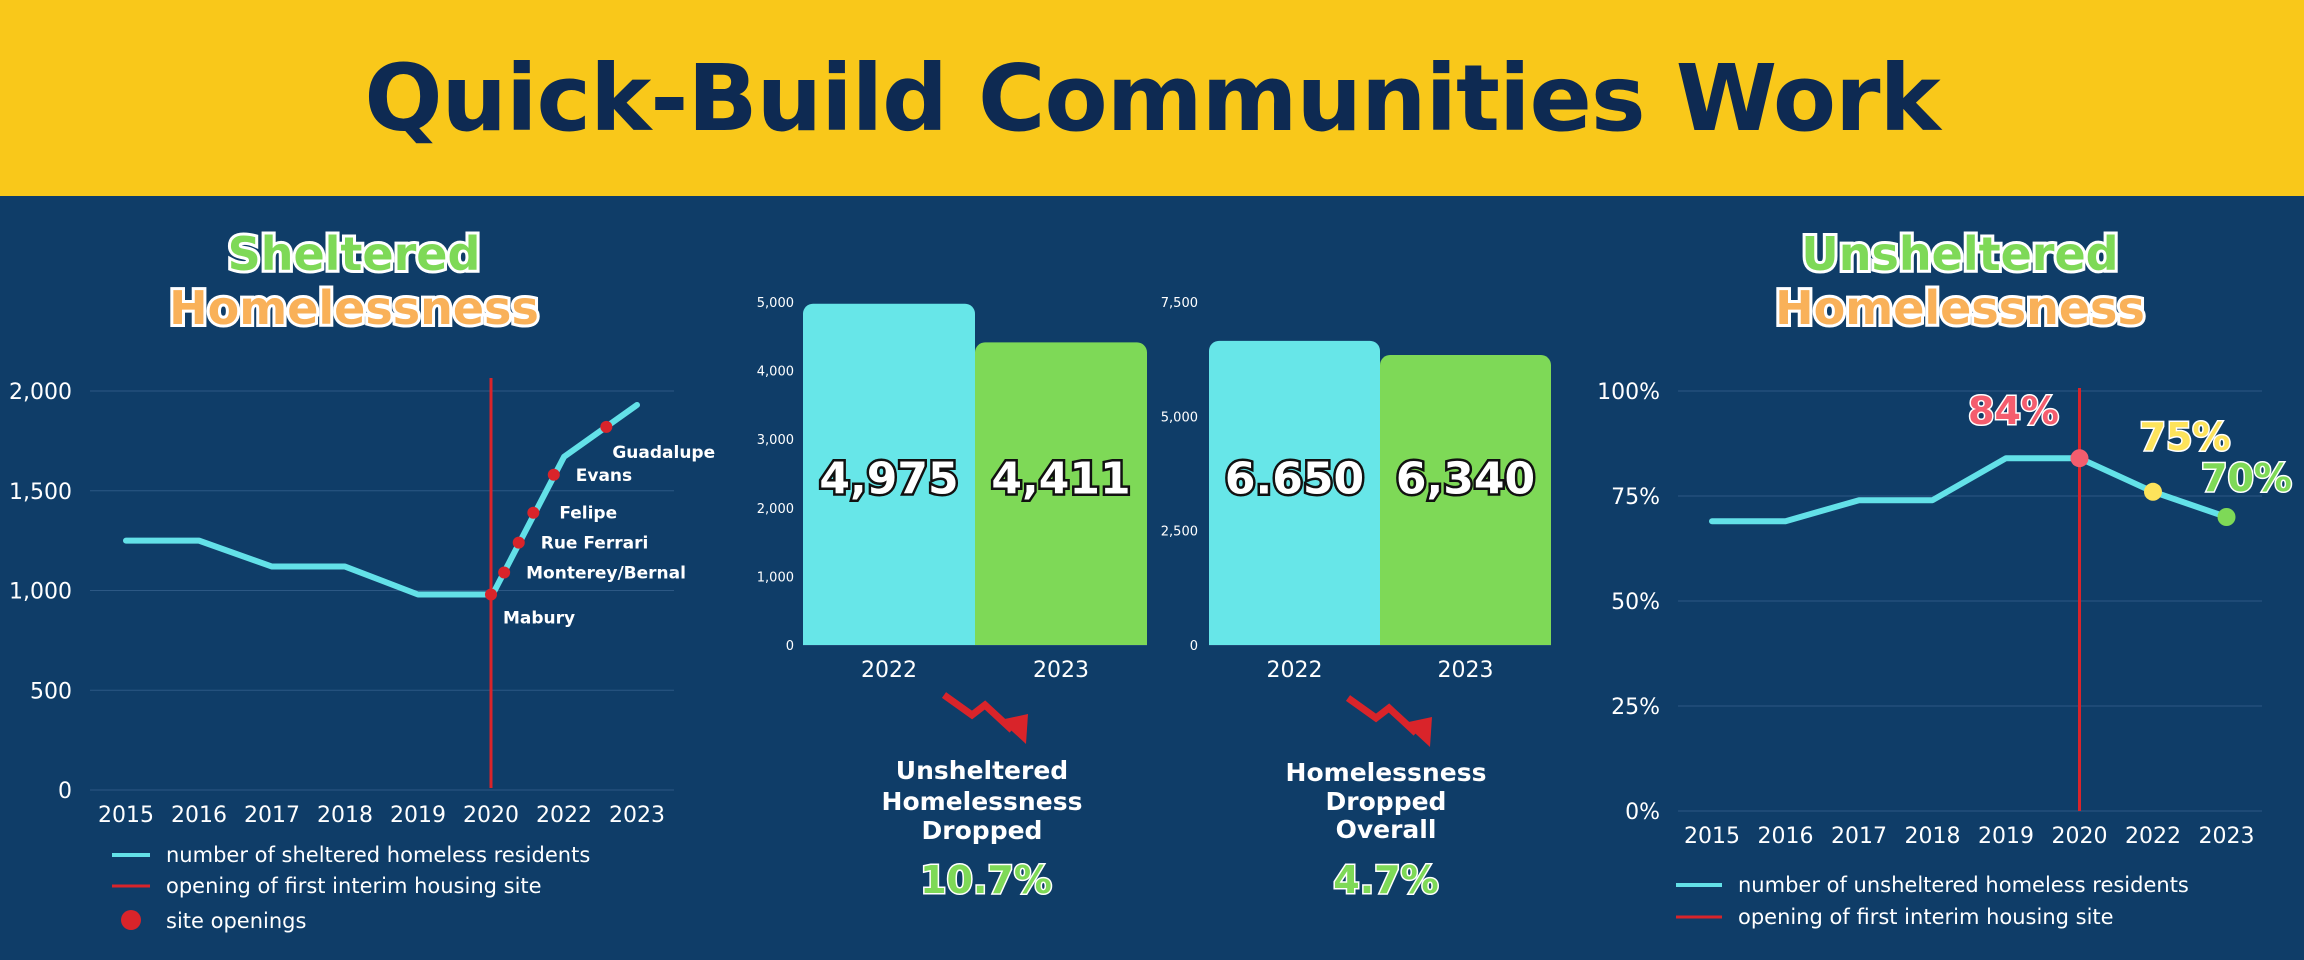 This screenshot has height=960, width=2304. I want to click on caption-unsheltered-line3: Dropped, so click(982, 830).